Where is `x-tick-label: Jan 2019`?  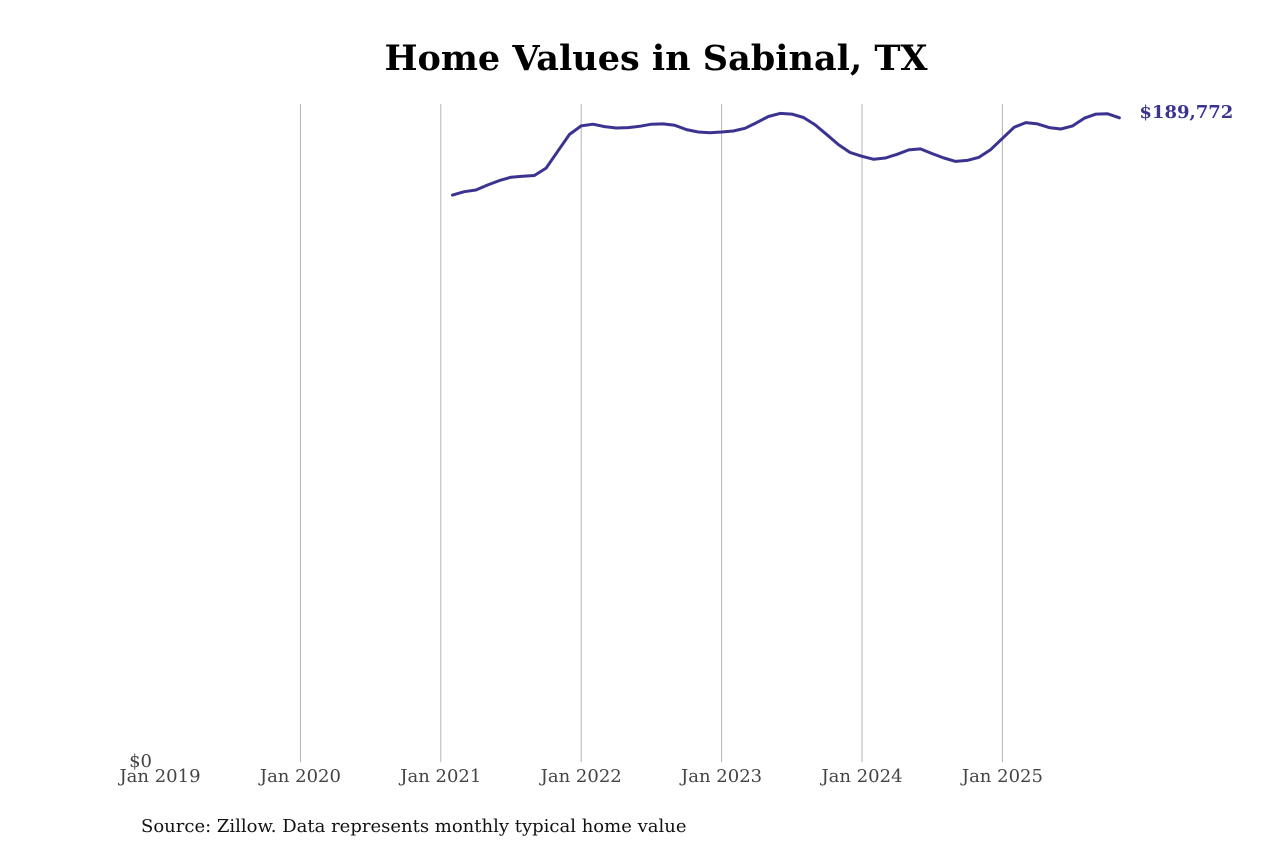
x-tick-label: Jan 2019 is located at coordinates (158, 776).